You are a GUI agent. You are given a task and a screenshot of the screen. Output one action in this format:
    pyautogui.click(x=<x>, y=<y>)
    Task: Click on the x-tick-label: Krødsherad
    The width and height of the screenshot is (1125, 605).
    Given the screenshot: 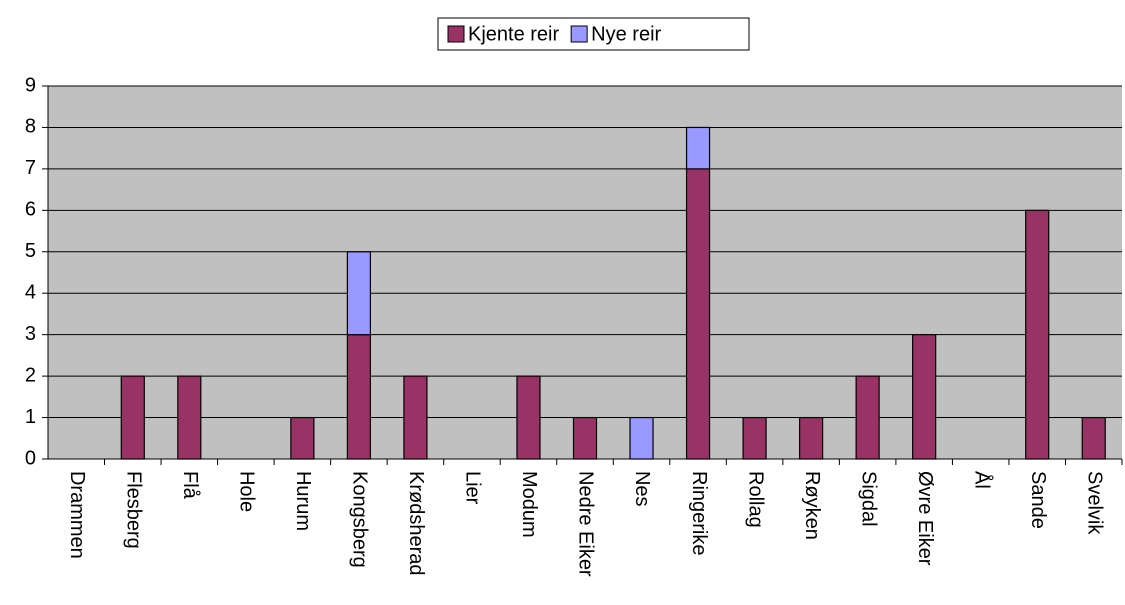 What is the action you would take?
    pyautogui.click(x=416, y=523)
    